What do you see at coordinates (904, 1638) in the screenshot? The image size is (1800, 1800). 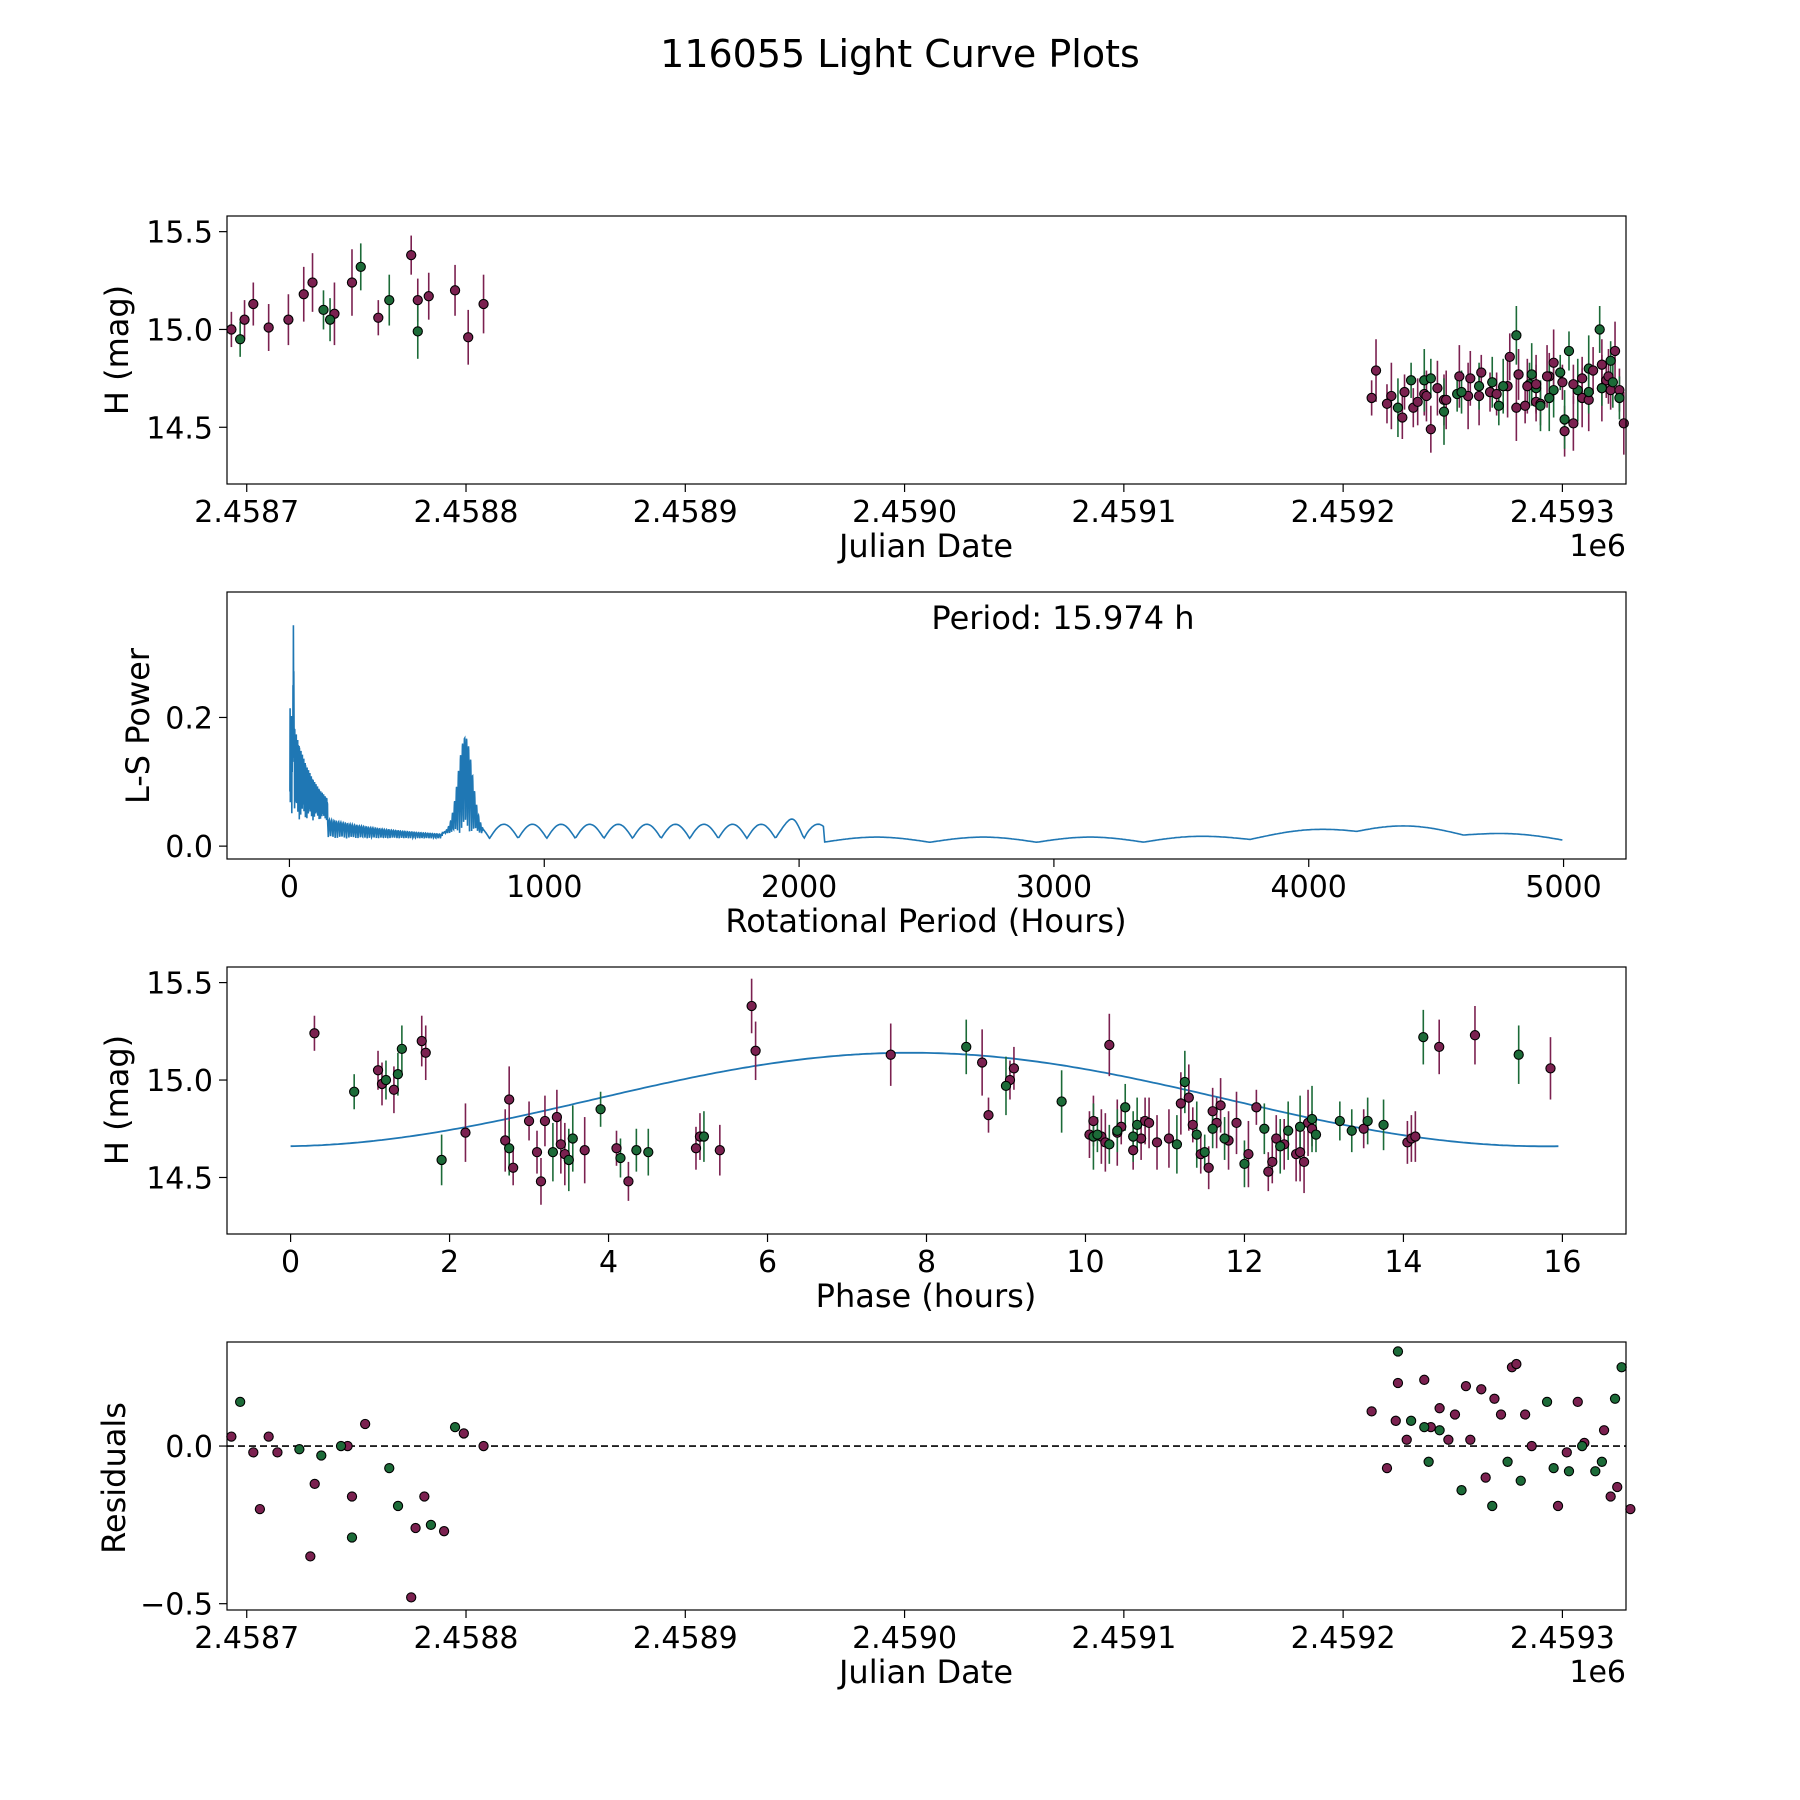 I see `res-xtick-label: 2.4590` at bounding box center [904, 1638].